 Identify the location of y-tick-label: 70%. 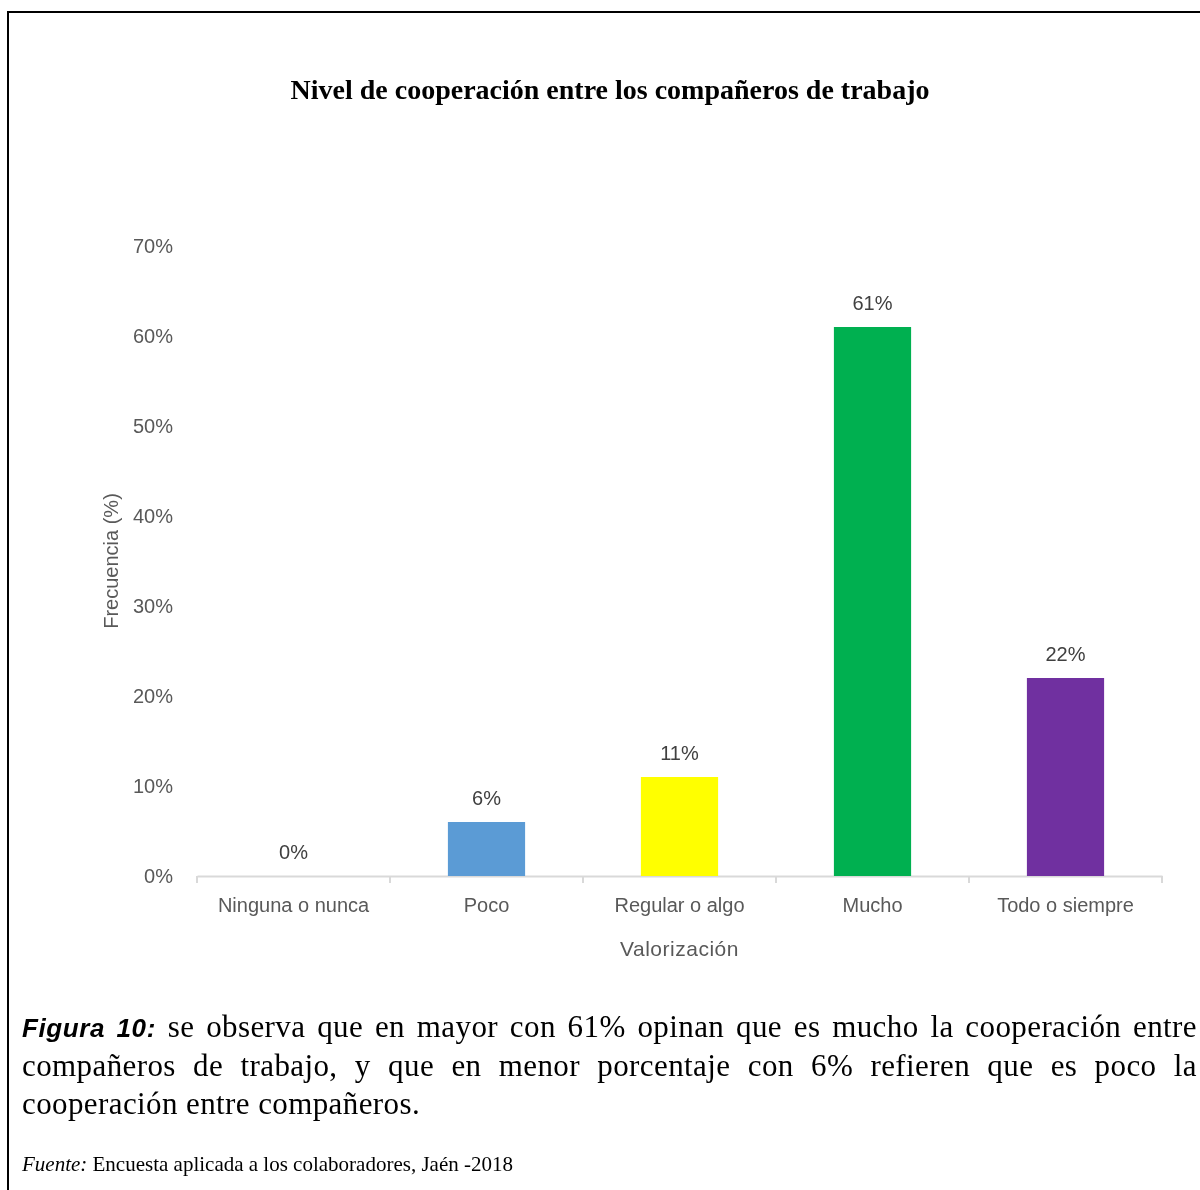
(153, 245).